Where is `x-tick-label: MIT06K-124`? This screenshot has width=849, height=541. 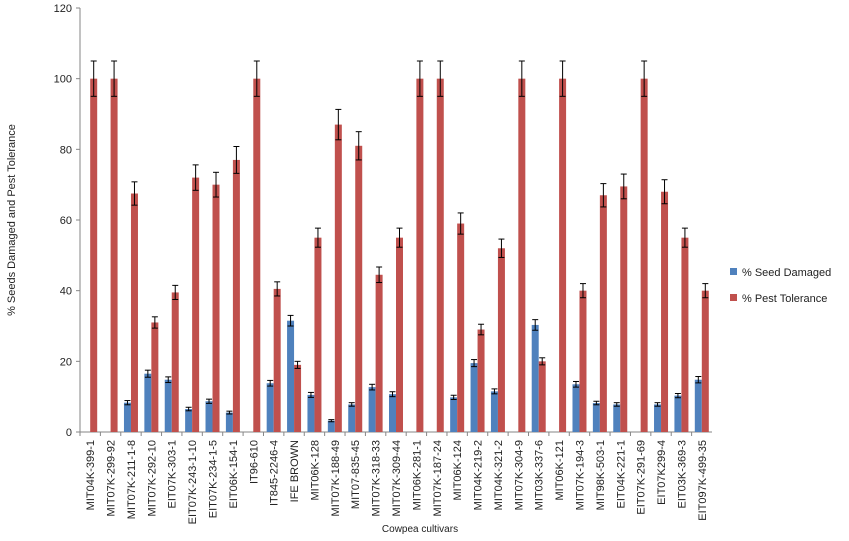 x-tick-label: MIT06K-124 is located at coordinates (458, 470).